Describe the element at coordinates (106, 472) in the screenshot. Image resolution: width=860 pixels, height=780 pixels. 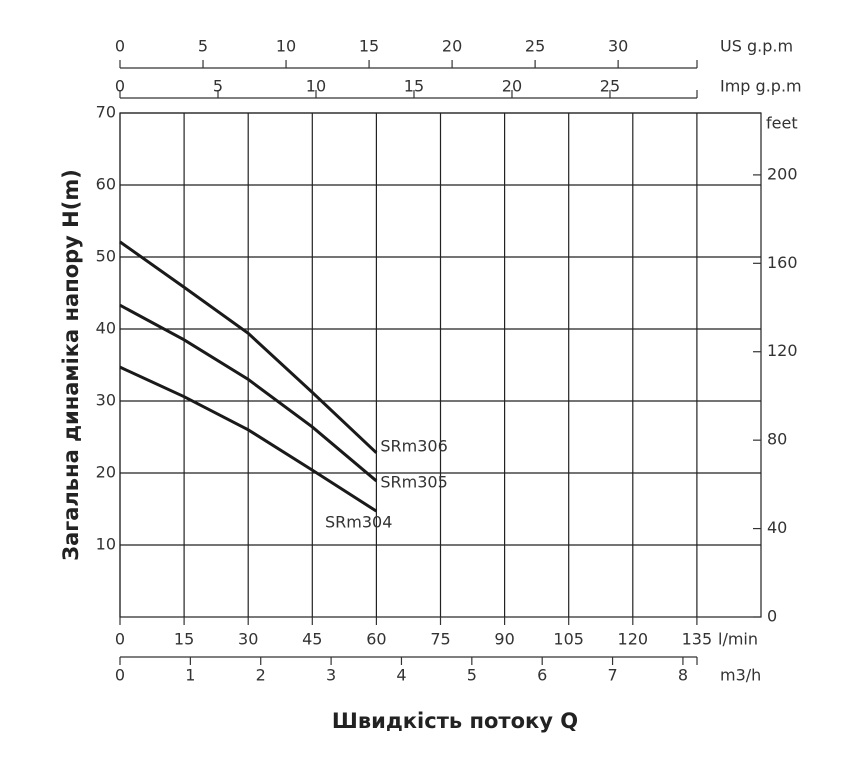
I see `y-tick-label: 20` at that location.